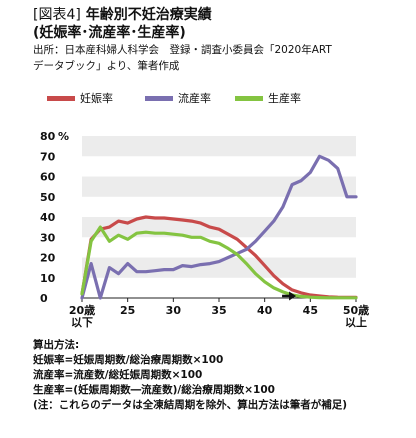  What do you see at coordinates (159, 98) in the screenshot?
I see `legend-swatch-miscarriage` at bounding box center [159, 98].